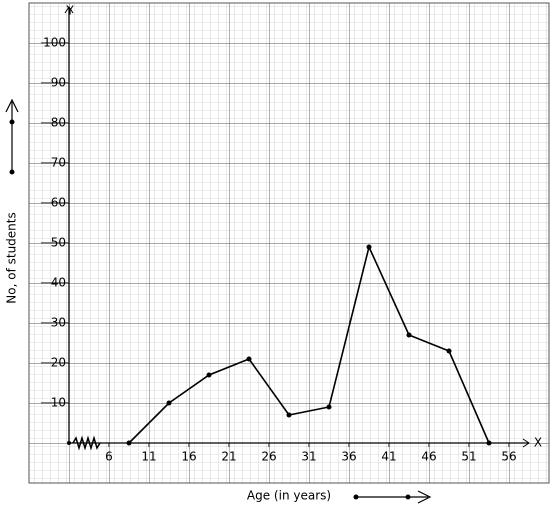 The width and height of the screenshot is (554, 510). I want to click on x-tick-label: 51, so click(468, 457).